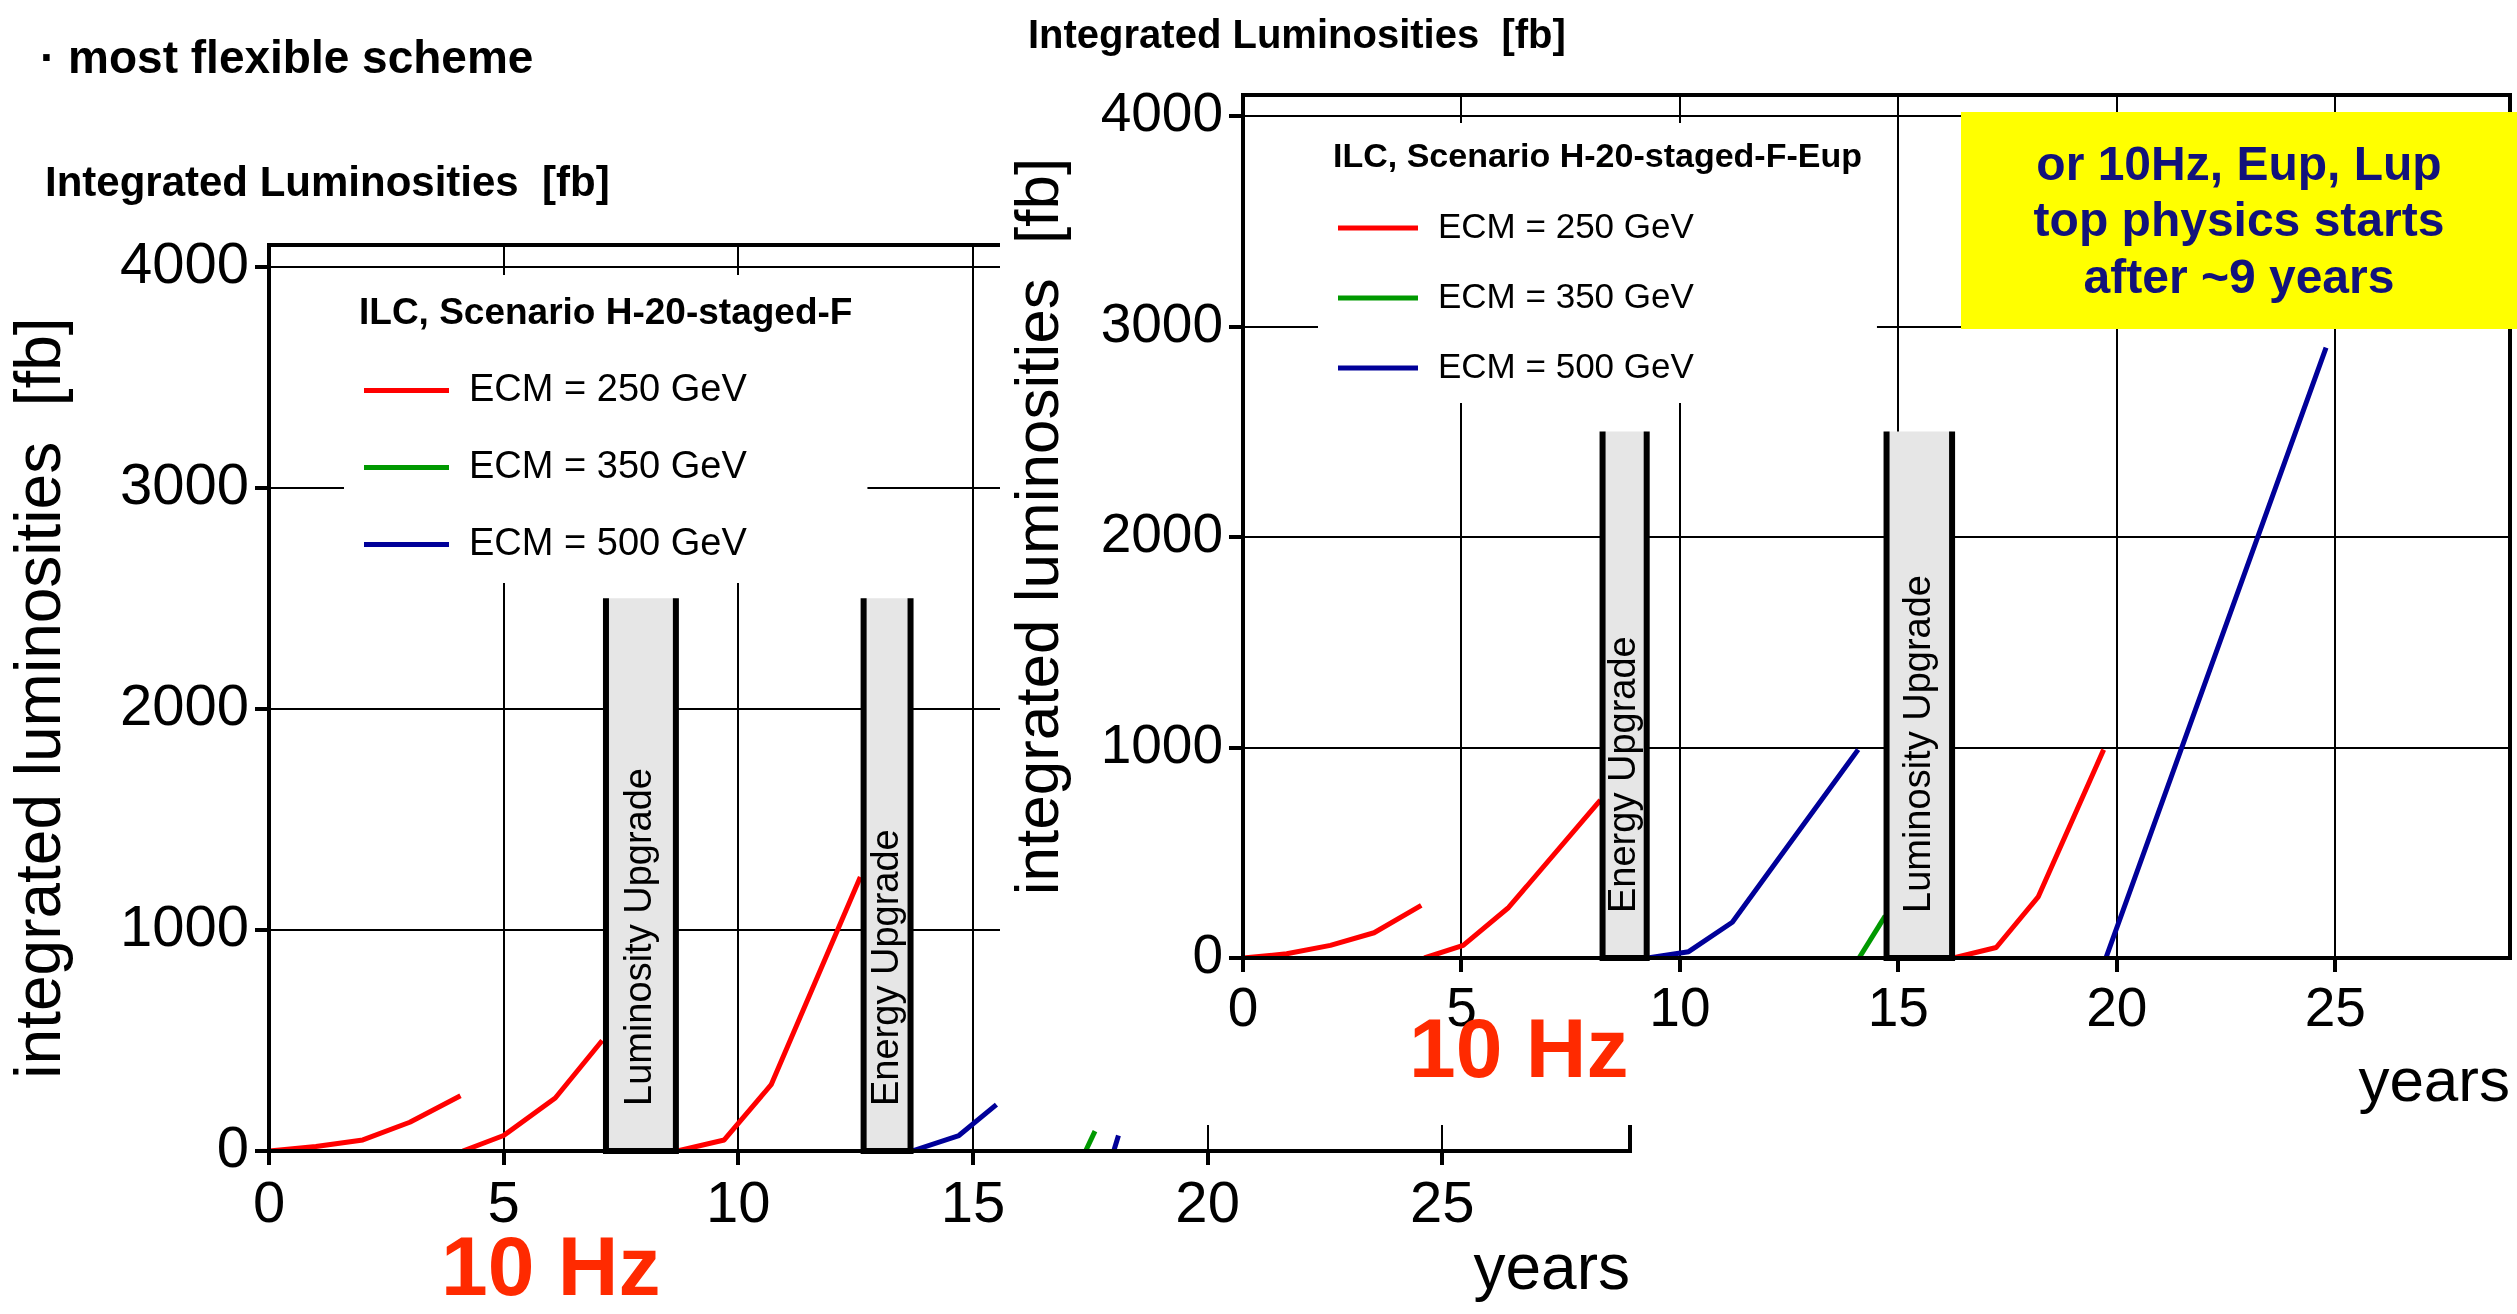  Describe the element at coordinates (606, 311) in the screenshot. I see `legend-title: ILC, Scenario H-20-staged-F` at that location.